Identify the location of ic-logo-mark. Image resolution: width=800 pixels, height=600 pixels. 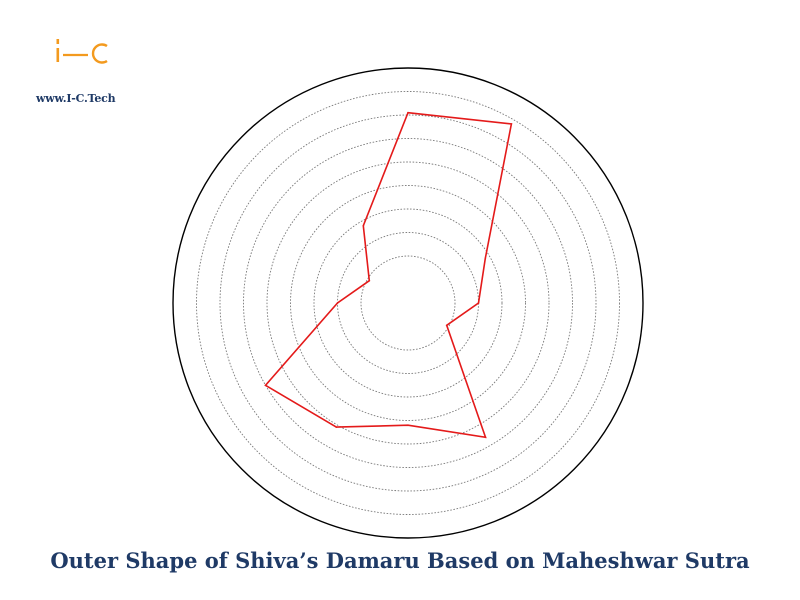
(82, 51).